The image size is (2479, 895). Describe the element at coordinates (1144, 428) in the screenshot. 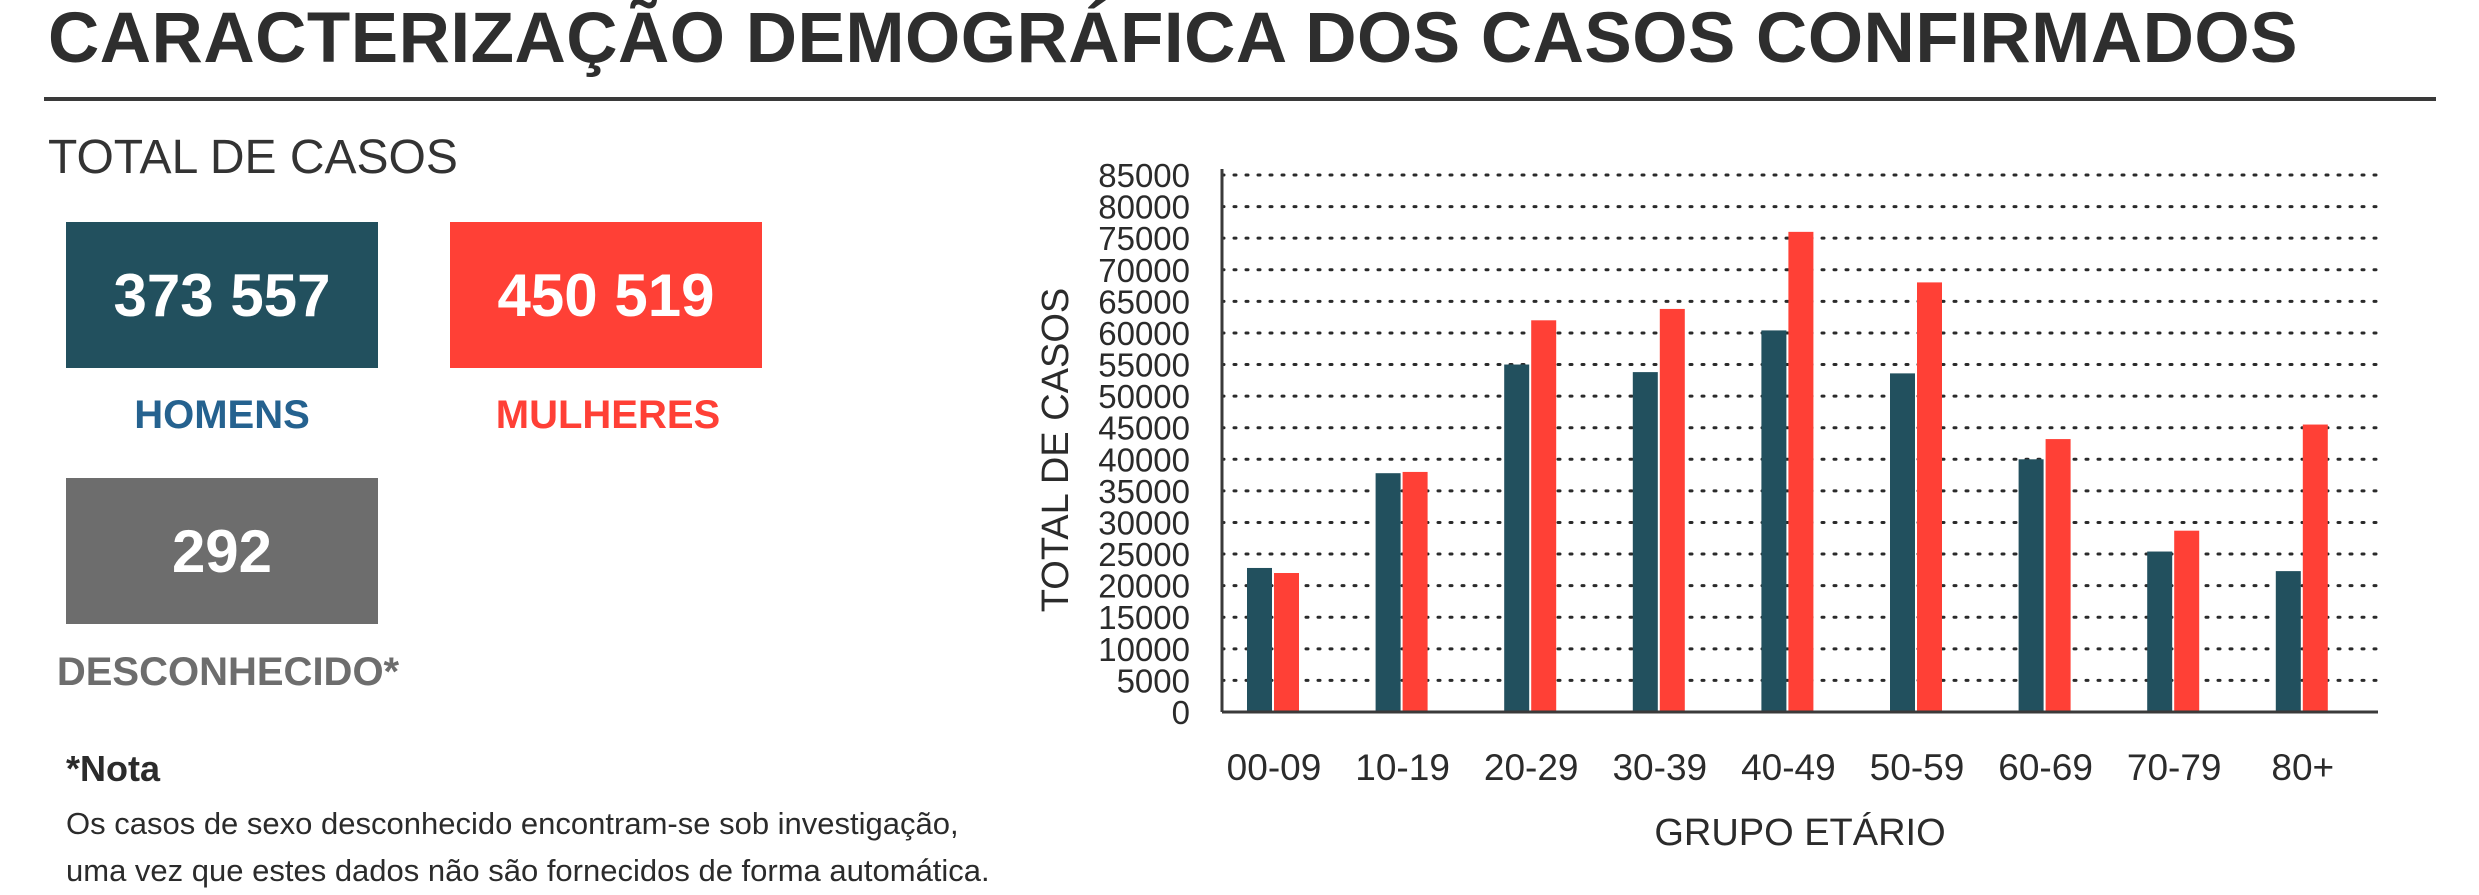

I see `y-tick-label: 45000` at that location.